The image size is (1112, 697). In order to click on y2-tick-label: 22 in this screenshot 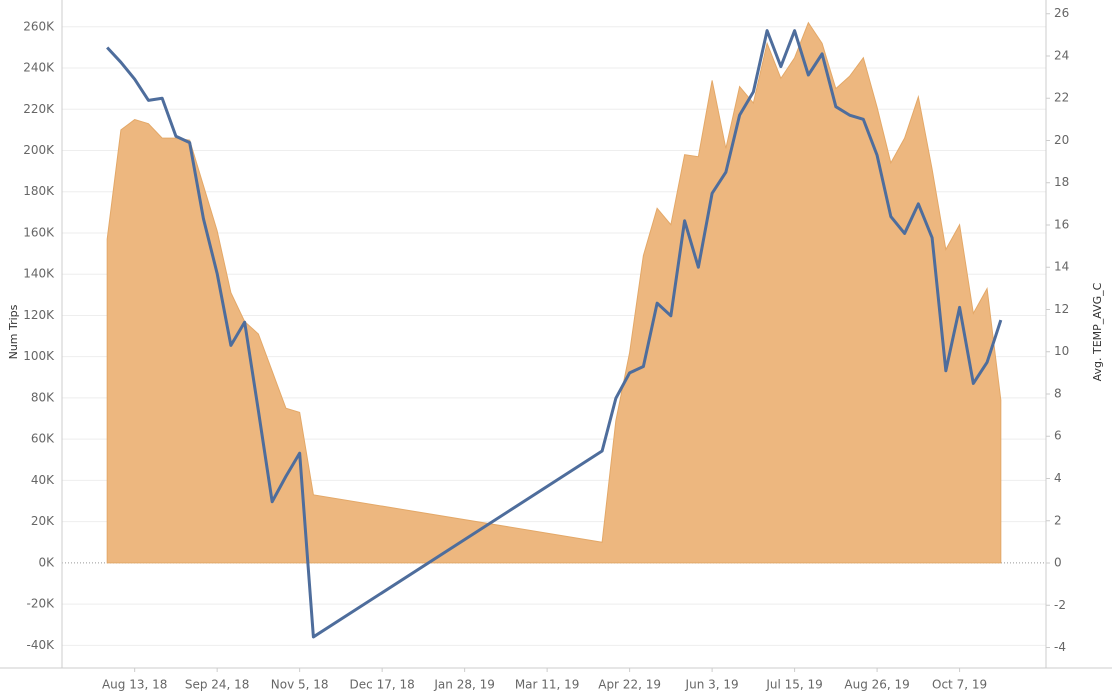, I will do `click(1061, 98)`.